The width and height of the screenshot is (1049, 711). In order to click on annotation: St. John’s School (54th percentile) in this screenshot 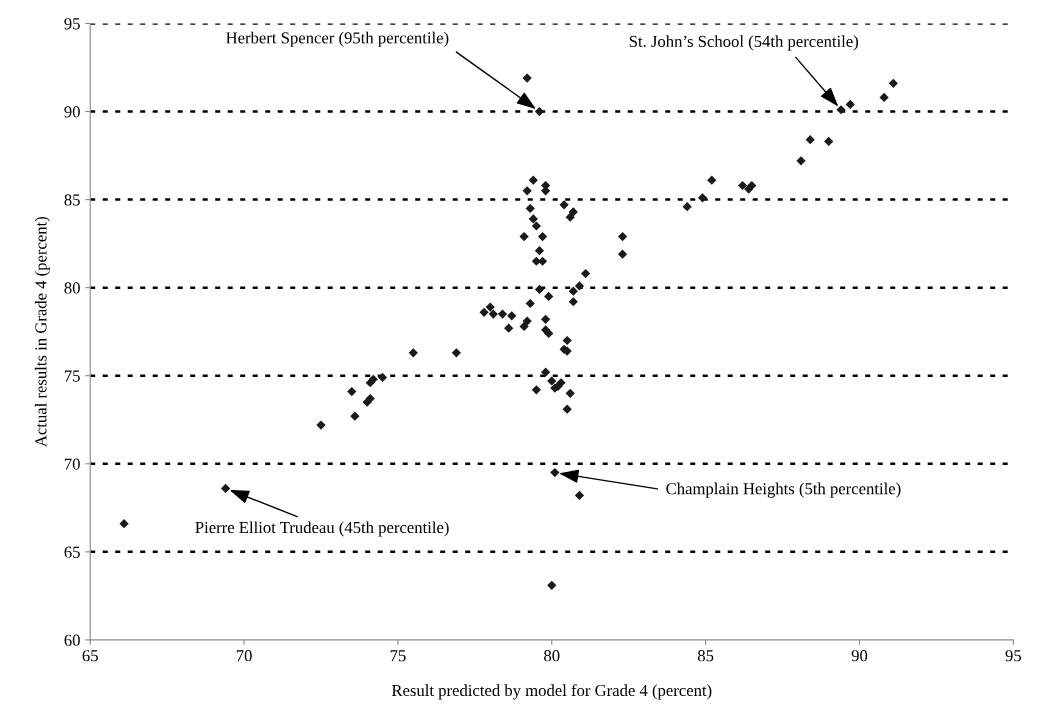, I will do `click(744, 43)`.